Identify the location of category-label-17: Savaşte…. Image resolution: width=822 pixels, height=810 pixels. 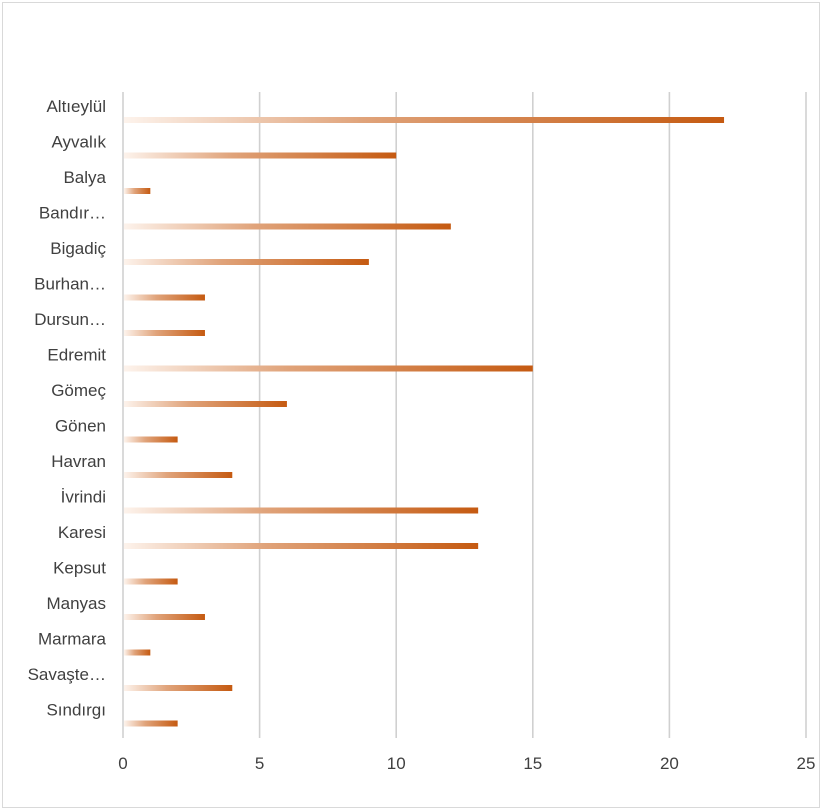
(67, 674).